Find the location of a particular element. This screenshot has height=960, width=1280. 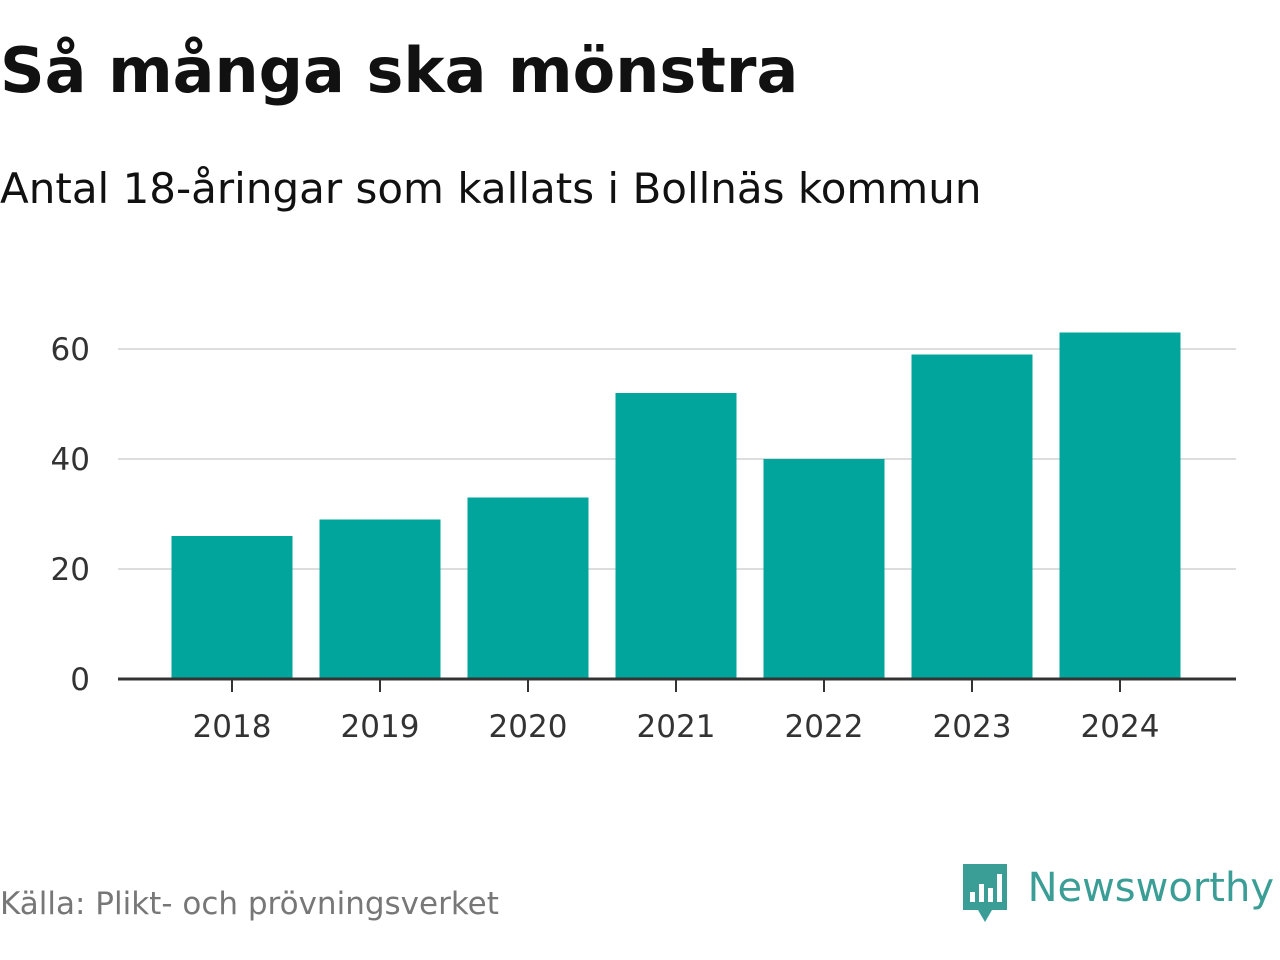

bar-2018 is located at coordinates (232, 607).